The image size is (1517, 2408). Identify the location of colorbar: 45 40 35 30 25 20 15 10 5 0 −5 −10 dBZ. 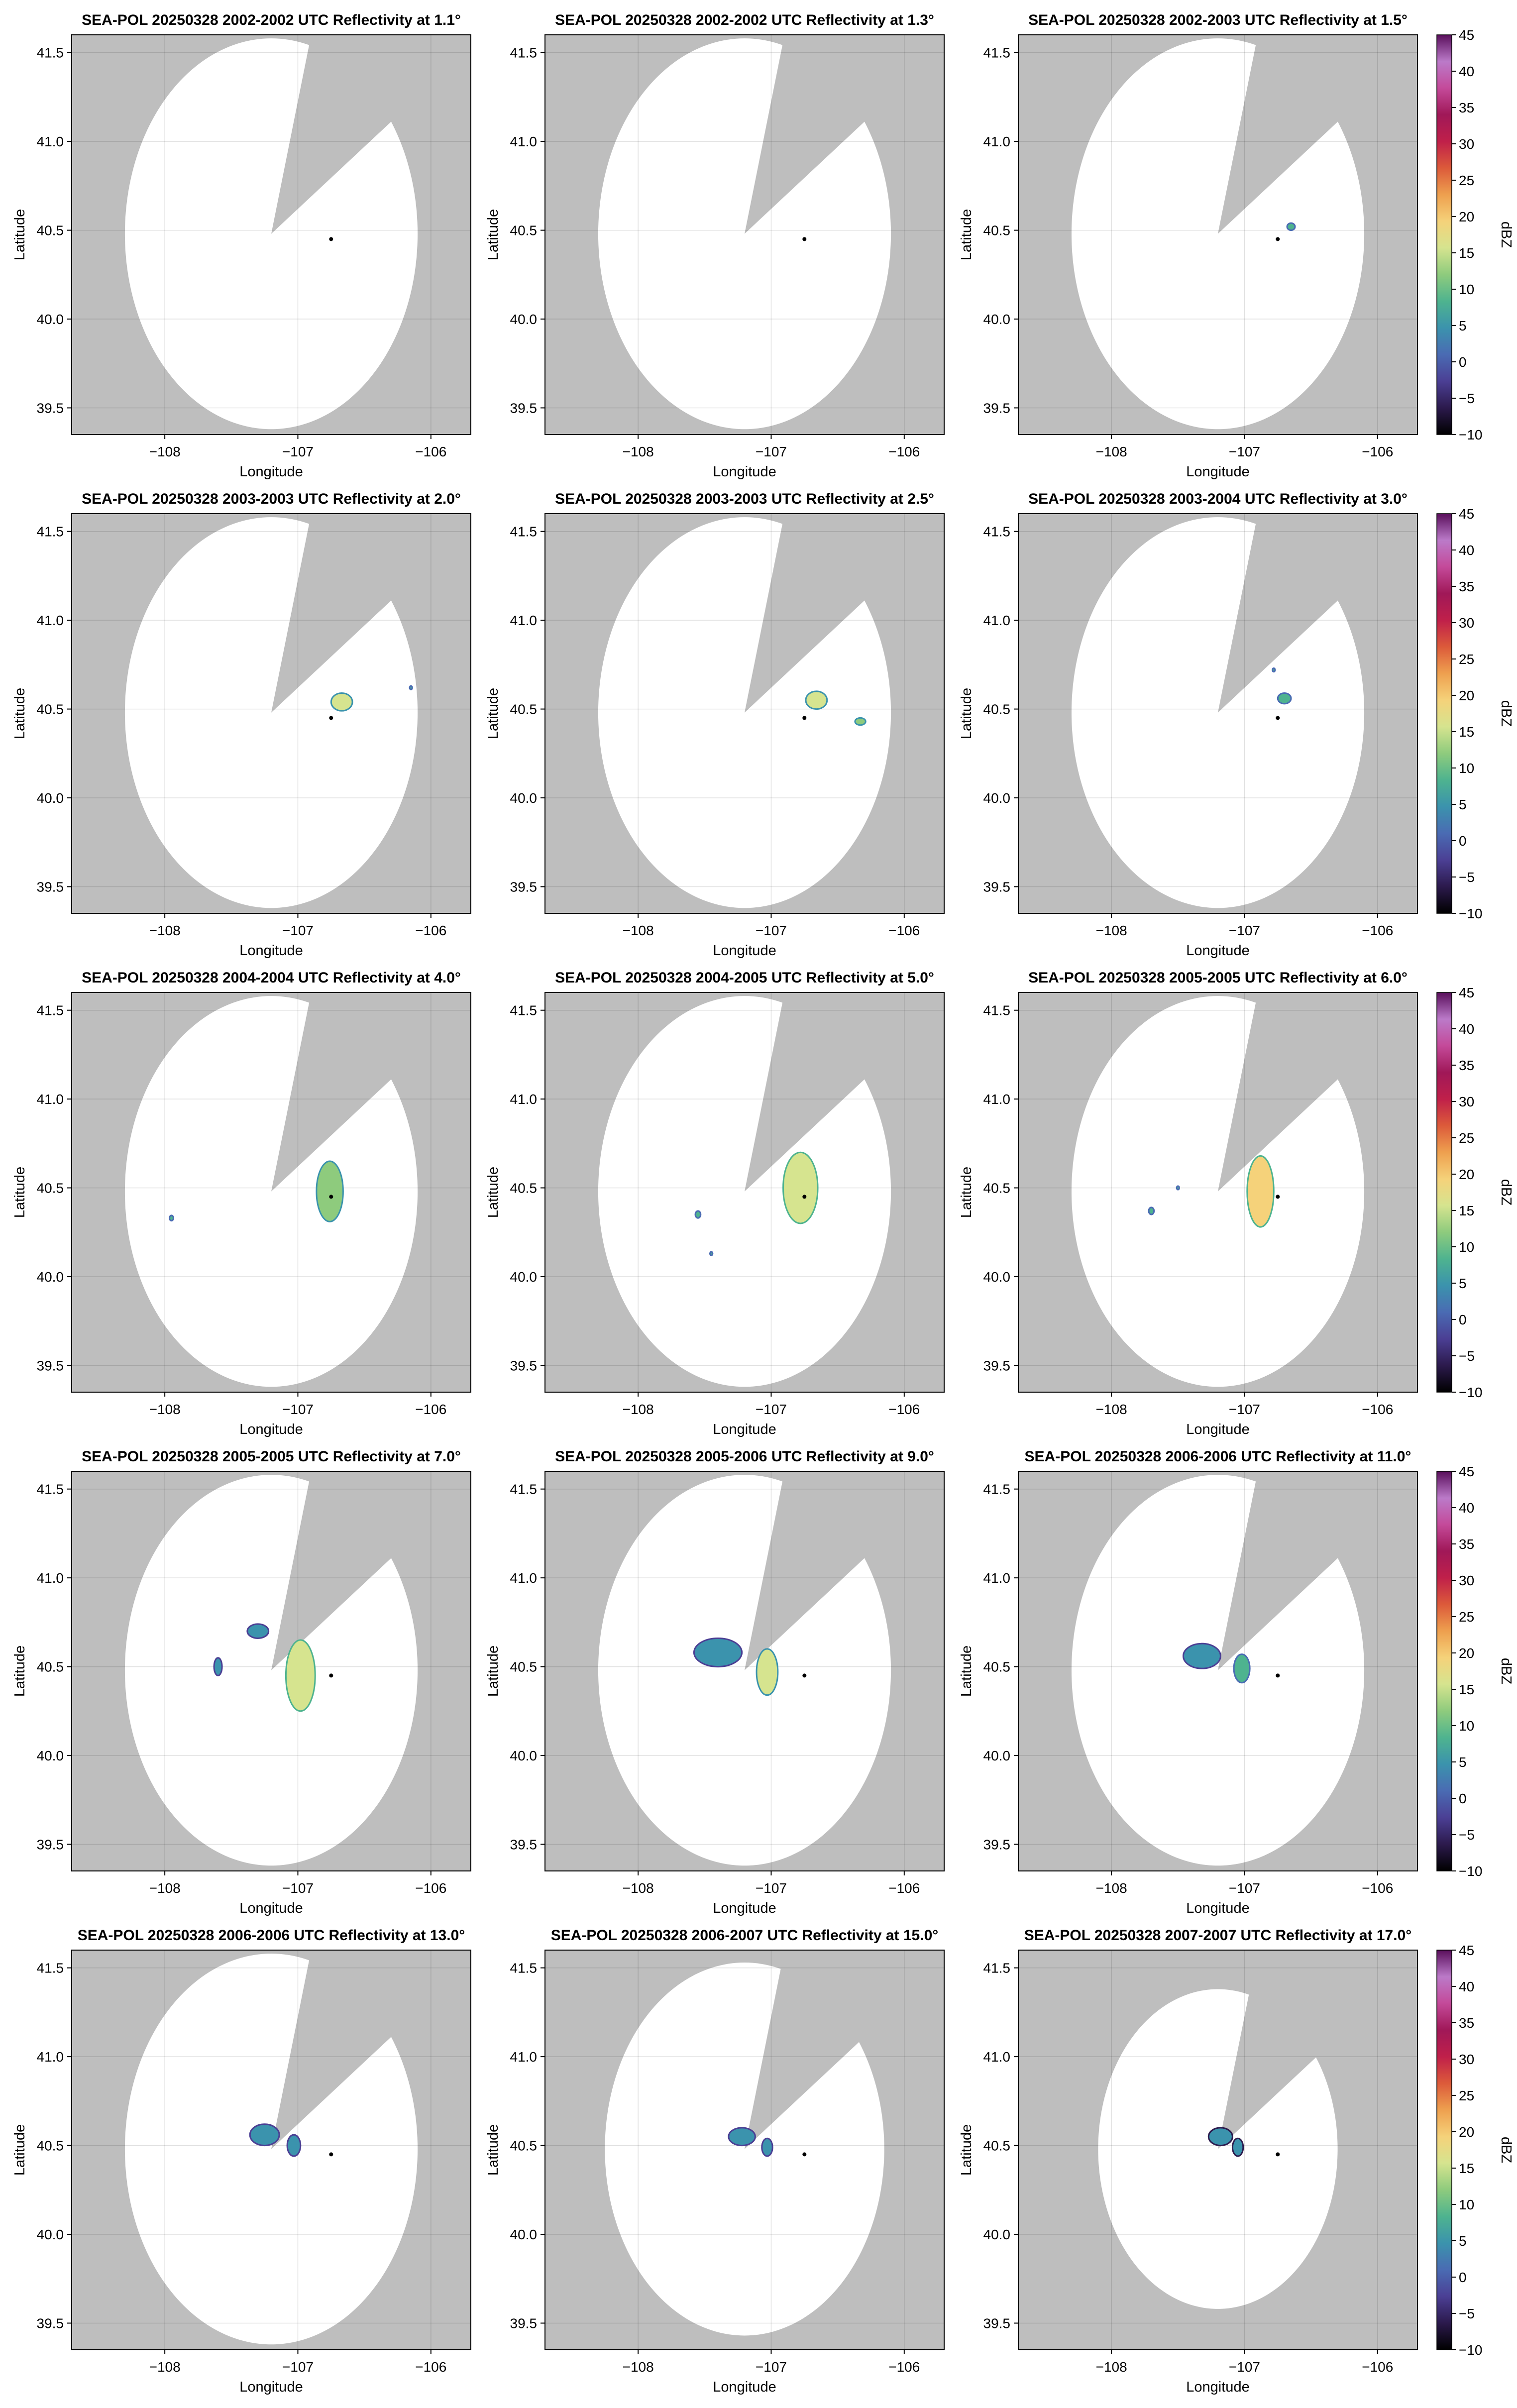
(1475, 235).